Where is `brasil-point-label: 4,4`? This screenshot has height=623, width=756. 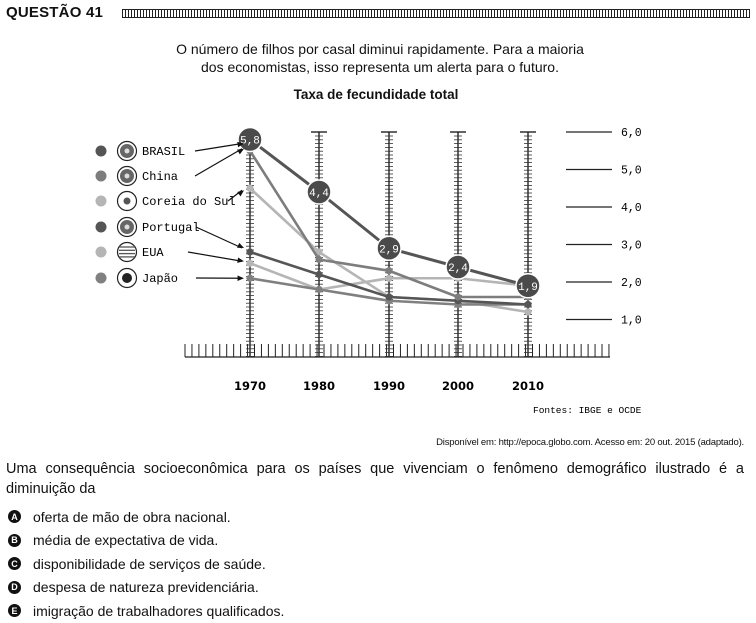
brasil-point-label: 4,4 is located at coordinates (319, 194).